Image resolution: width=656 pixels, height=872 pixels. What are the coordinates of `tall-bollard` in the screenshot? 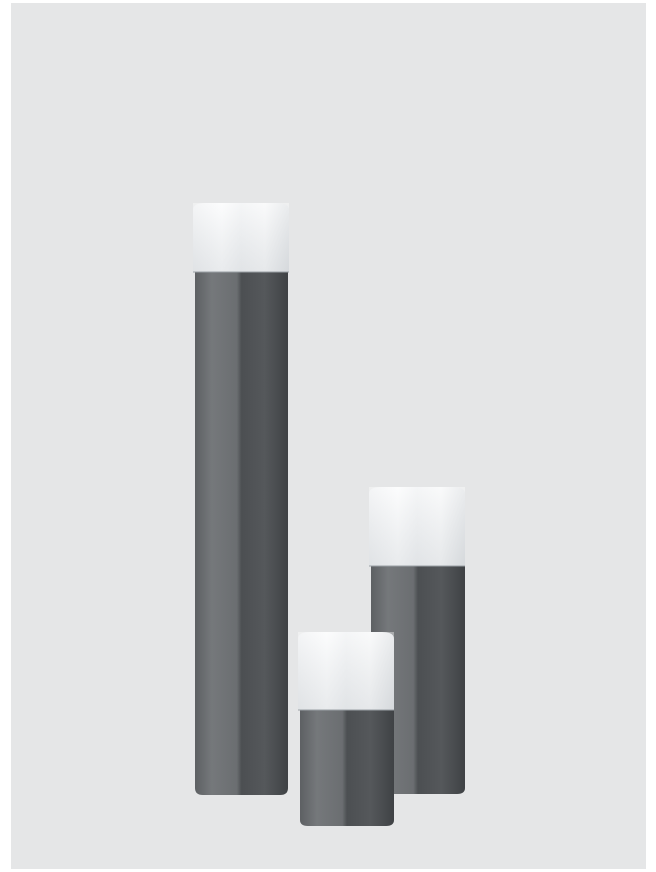 It's located at (241, 499).